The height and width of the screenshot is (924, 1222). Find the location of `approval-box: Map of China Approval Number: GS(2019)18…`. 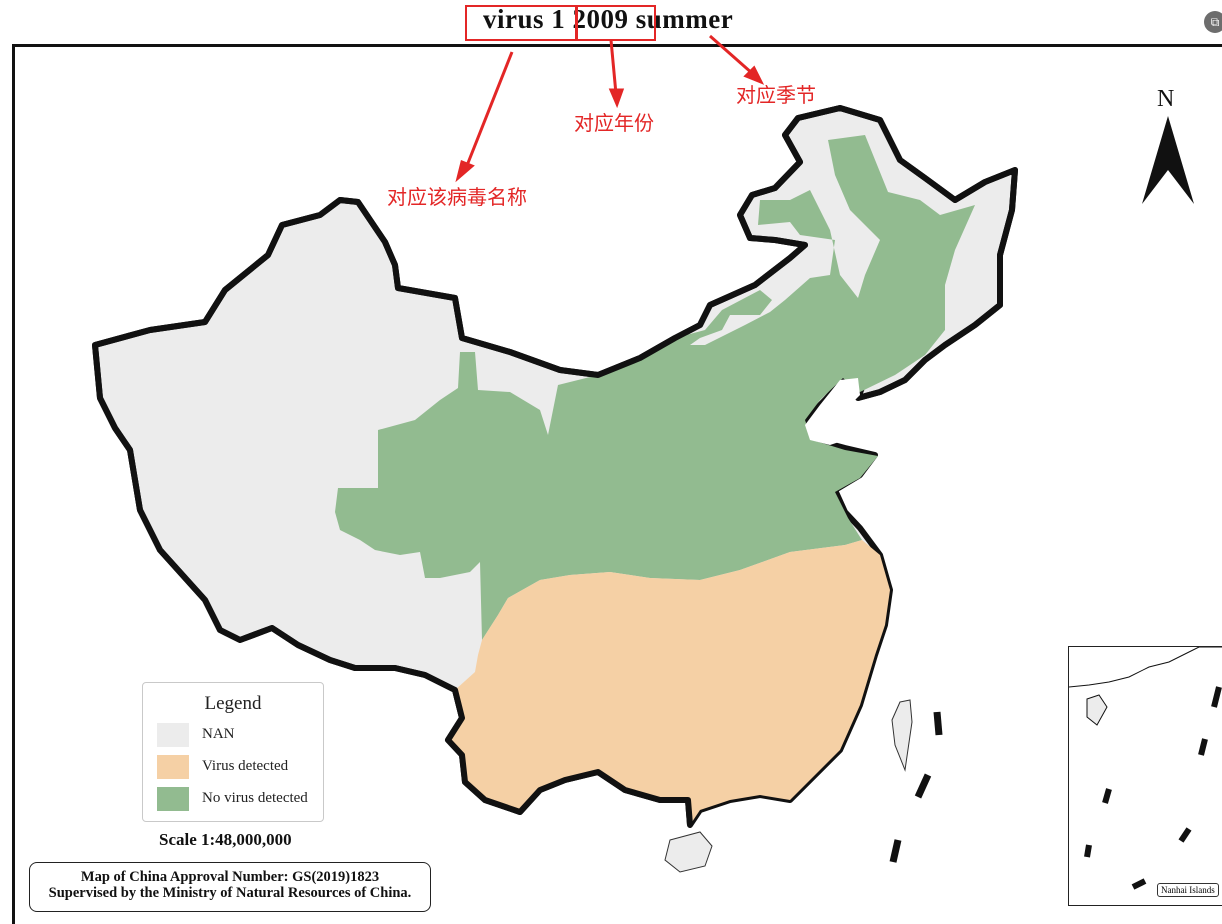

approval-box: Map of China Approval Number: GS(2019)18… is located at coordinates (230, 887).